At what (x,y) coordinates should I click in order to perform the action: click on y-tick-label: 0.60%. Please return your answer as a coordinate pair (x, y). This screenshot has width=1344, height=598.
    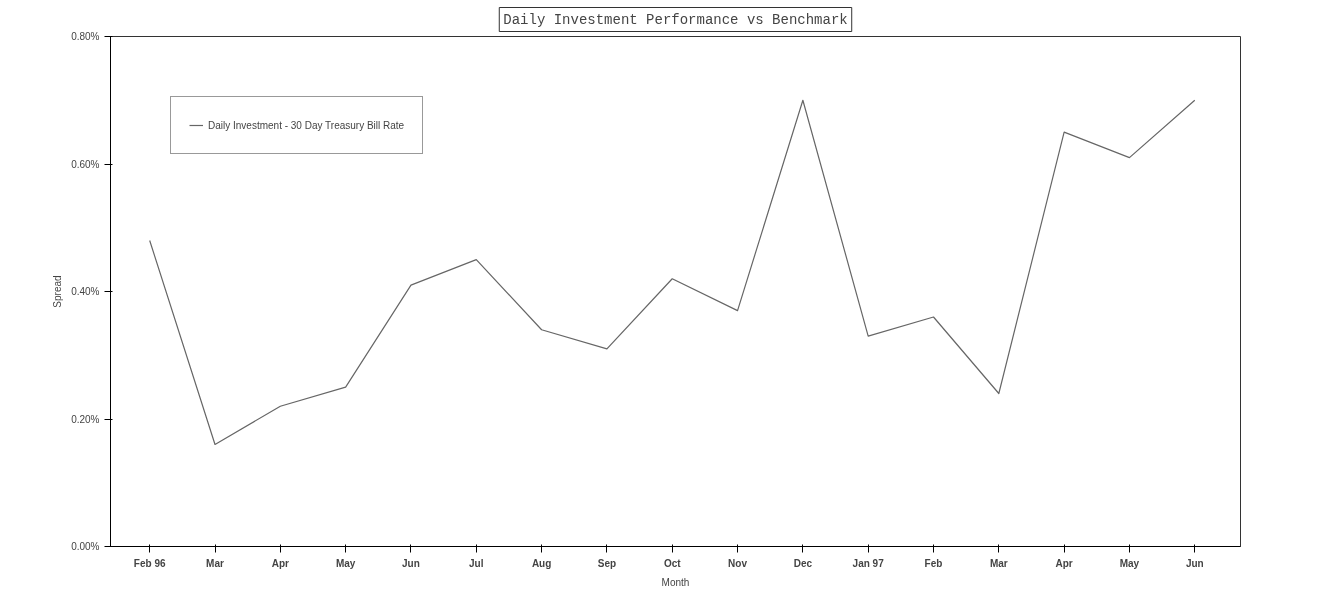
    Looking at the image, I should click on (85, 164).